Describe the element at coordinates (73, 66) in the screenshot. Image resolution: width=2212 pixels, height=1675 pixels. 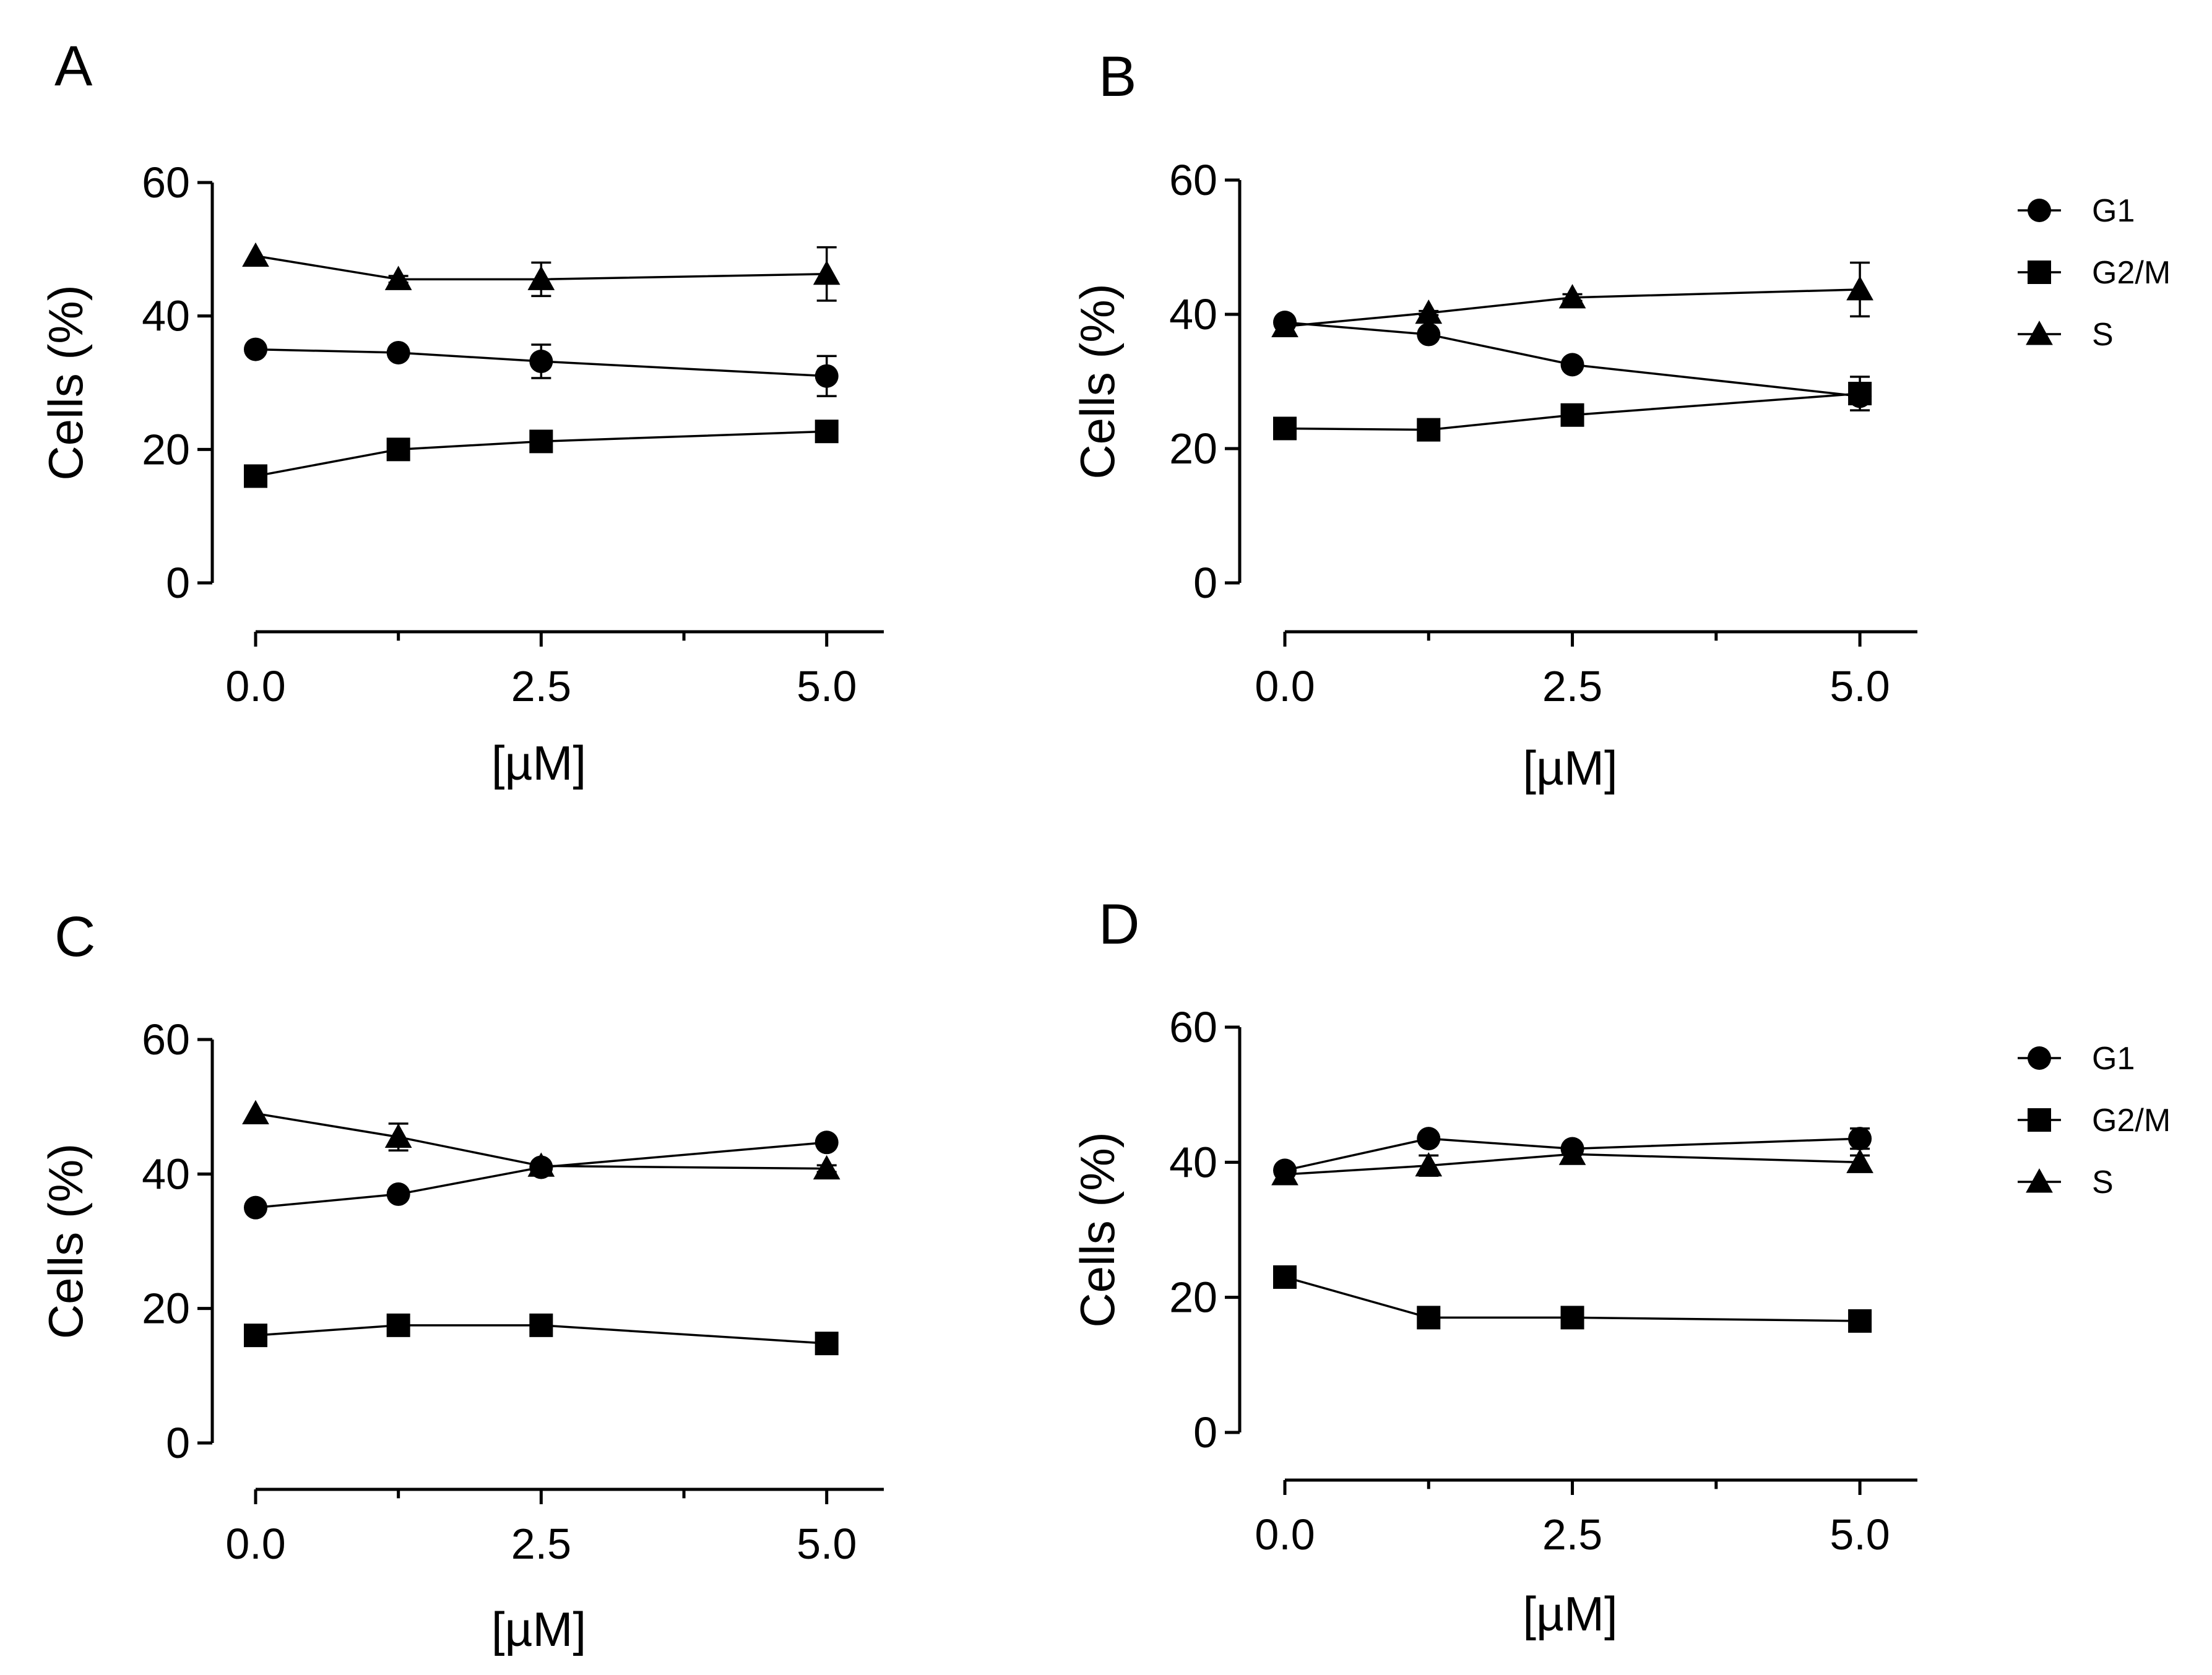
I see `panel-letter: A` at that location.